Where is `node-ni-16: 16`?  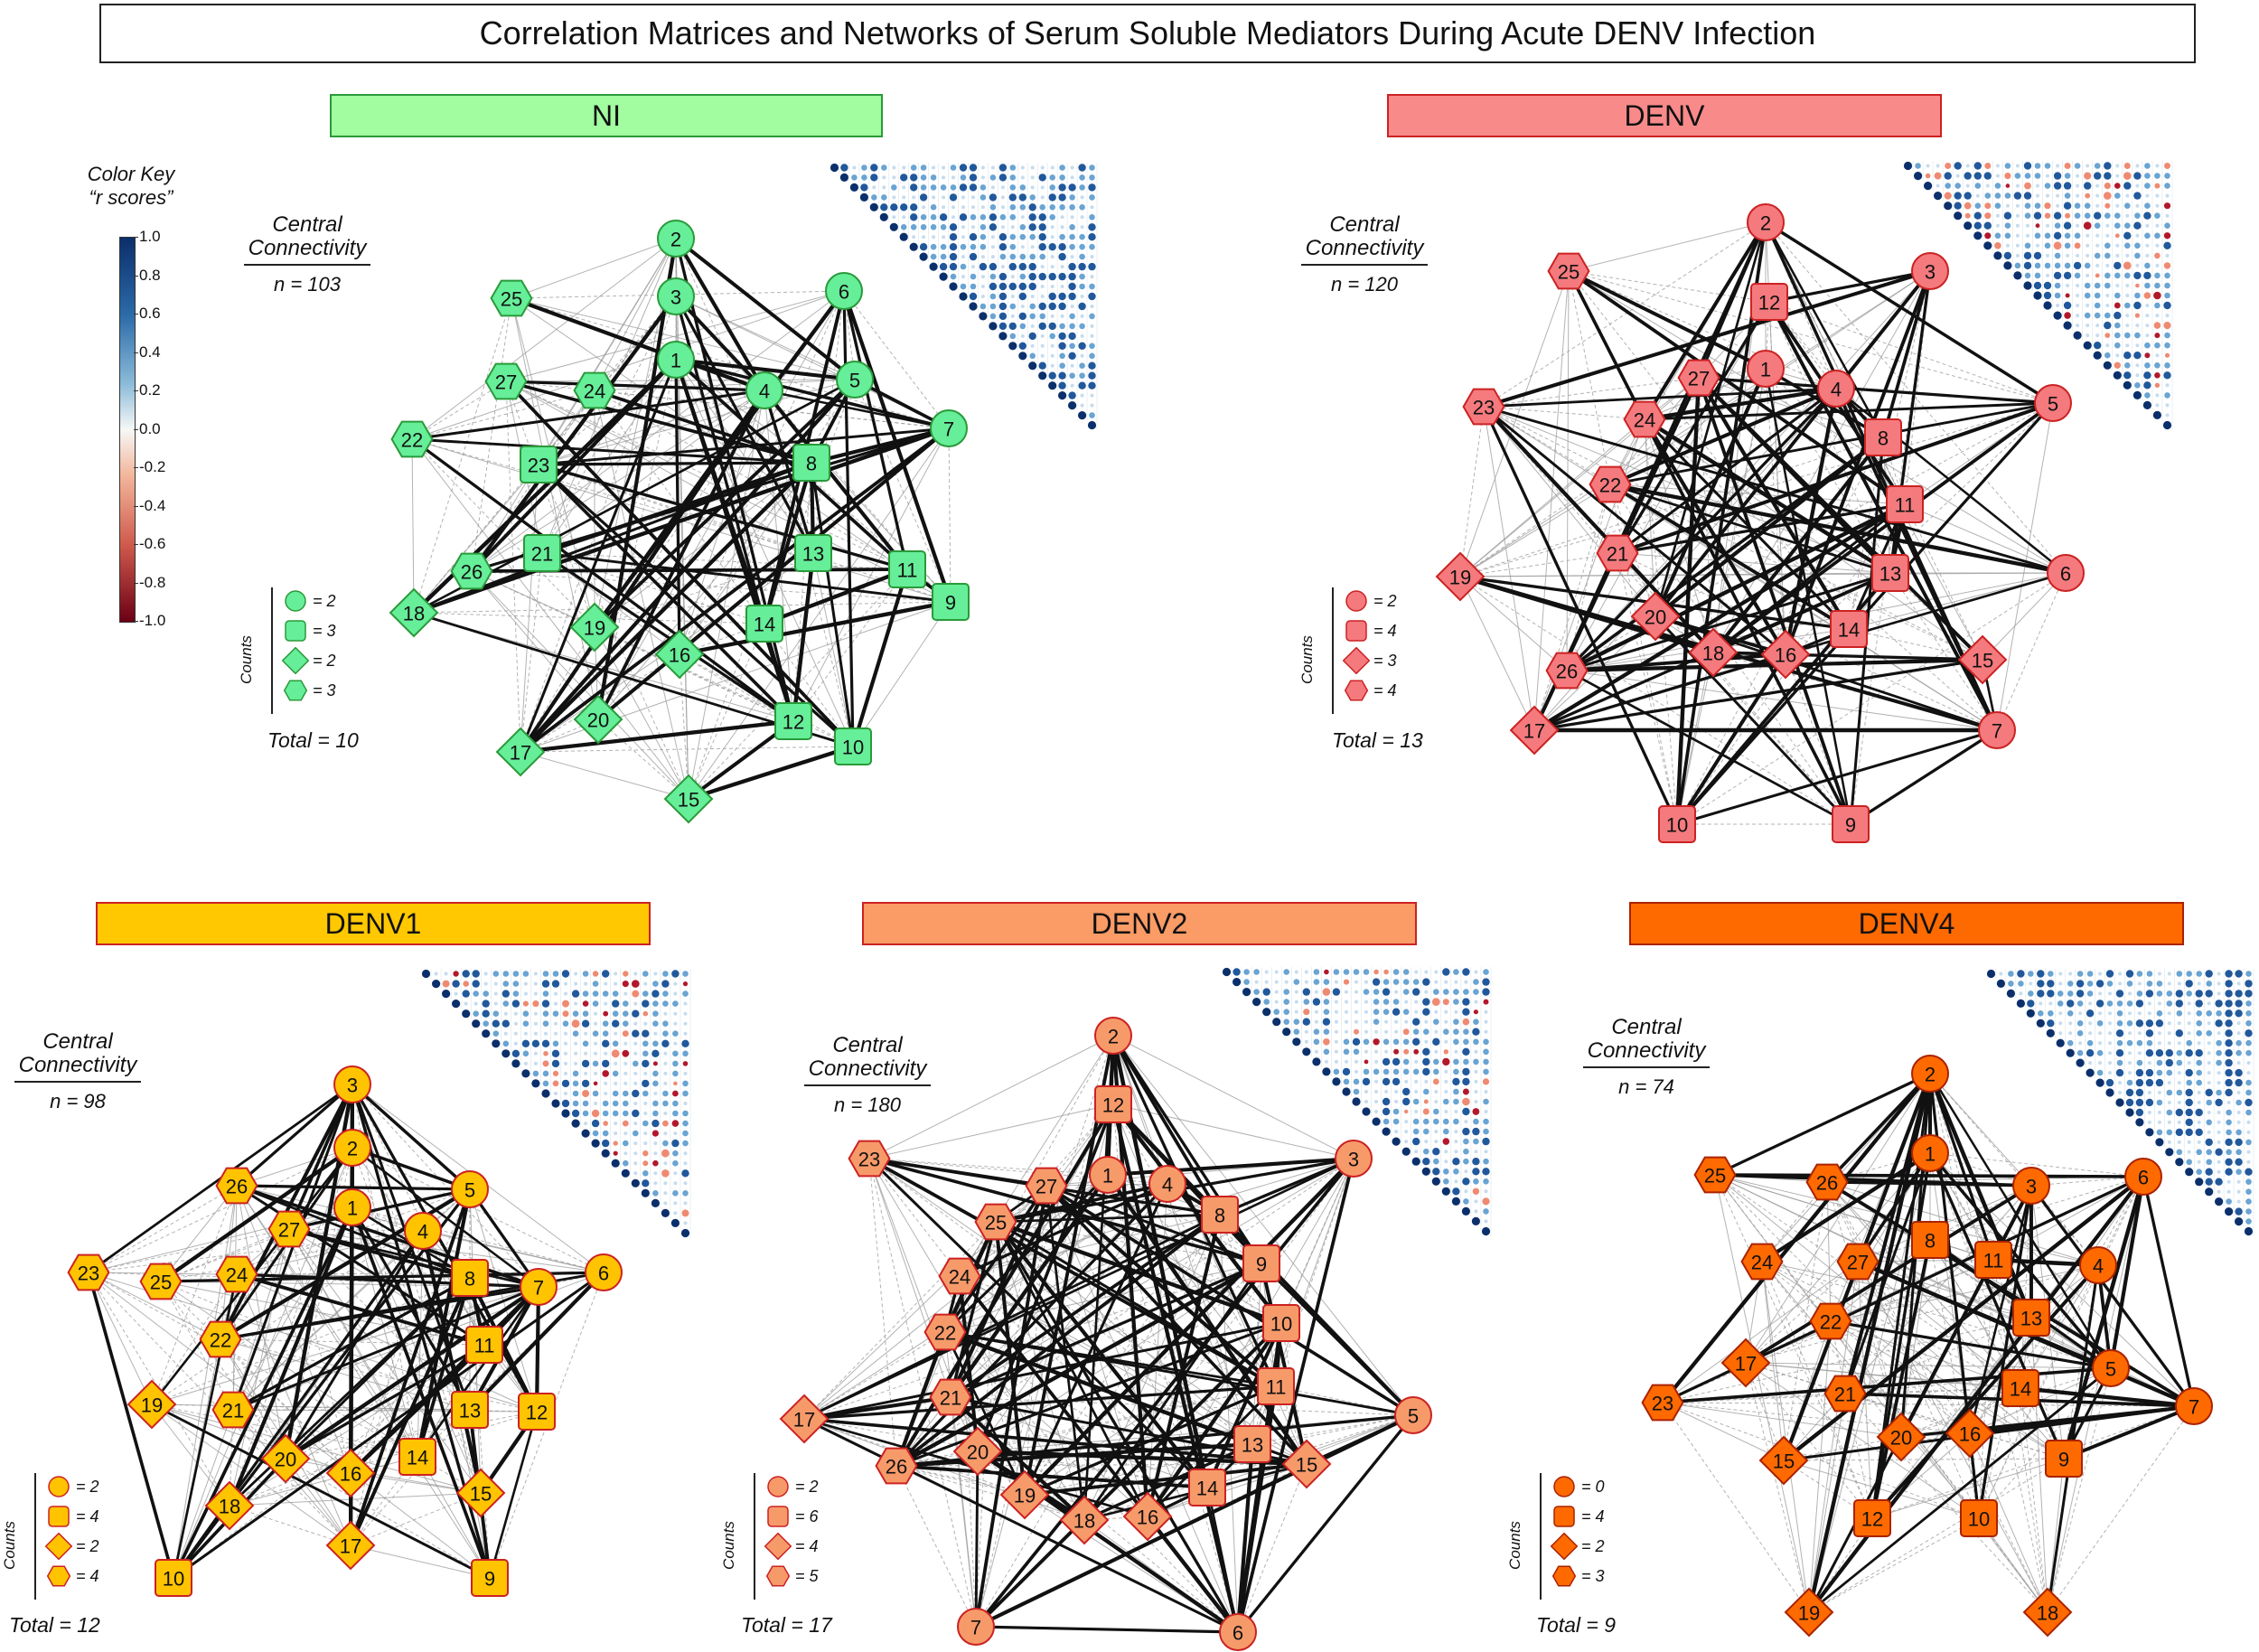
node-ni-16: 16 is located at coordinates (679, 654).